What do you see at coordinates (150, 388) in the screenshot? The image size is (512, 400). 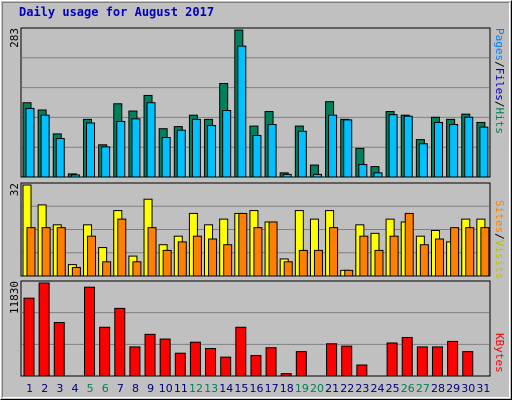 I see `x-tick-label: 9` at bounding box center [150, 388].